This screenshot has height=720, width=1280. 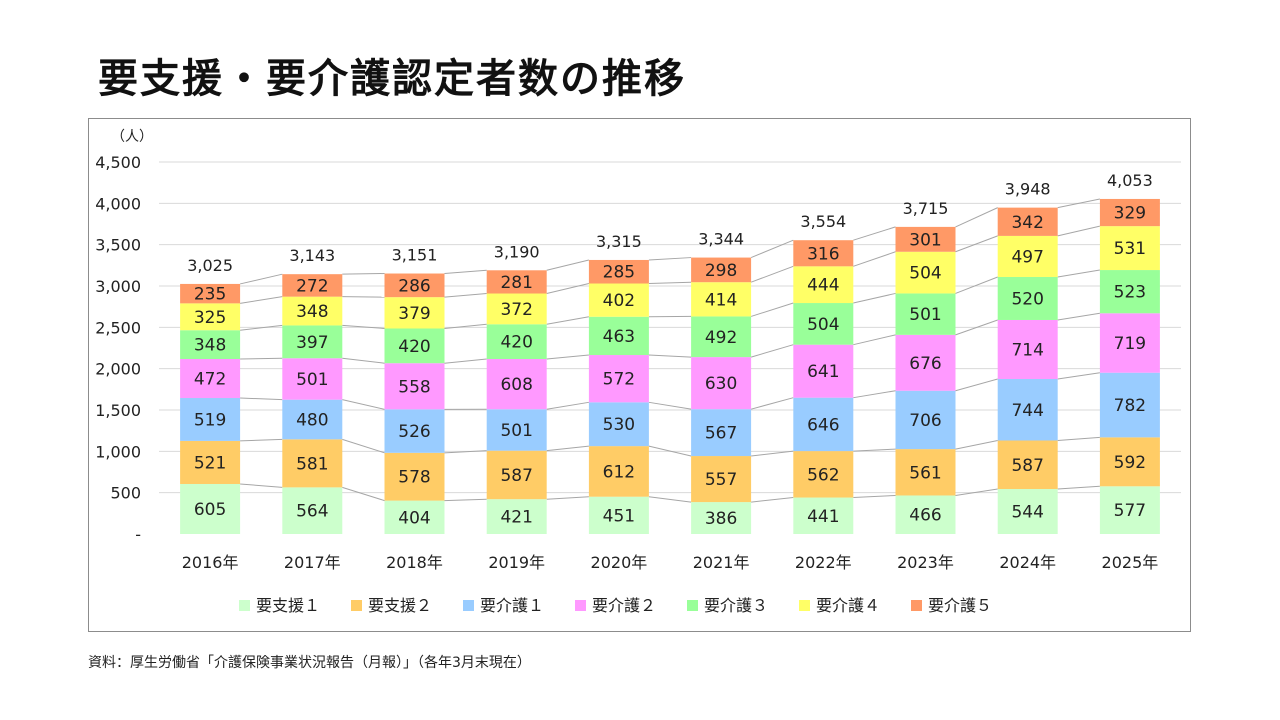 What do you see at coordinates (925, 421) in the screenshot?
I see `data-label: 706` at bounding box center [925, 421].